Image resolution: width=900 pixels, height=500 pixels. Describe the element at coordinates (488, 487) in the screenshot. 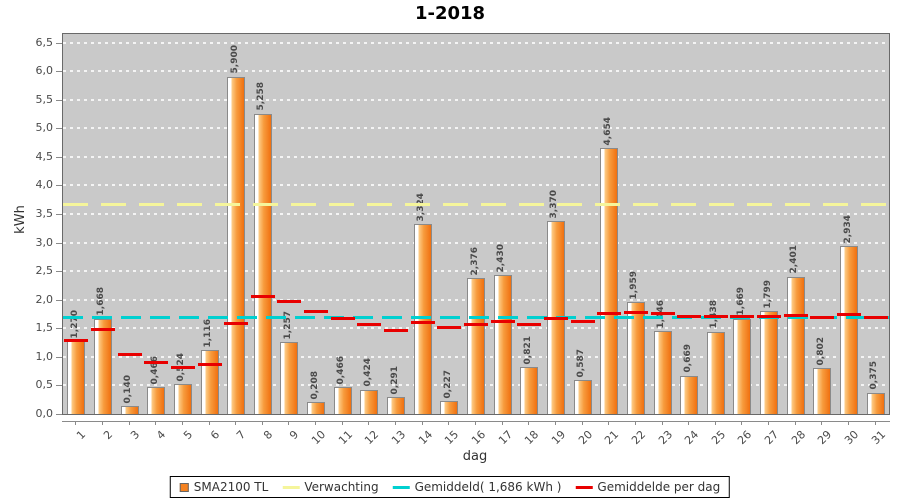

I see `legend-label-average: Gemiddeld( 1,686 kWh )` at that location.